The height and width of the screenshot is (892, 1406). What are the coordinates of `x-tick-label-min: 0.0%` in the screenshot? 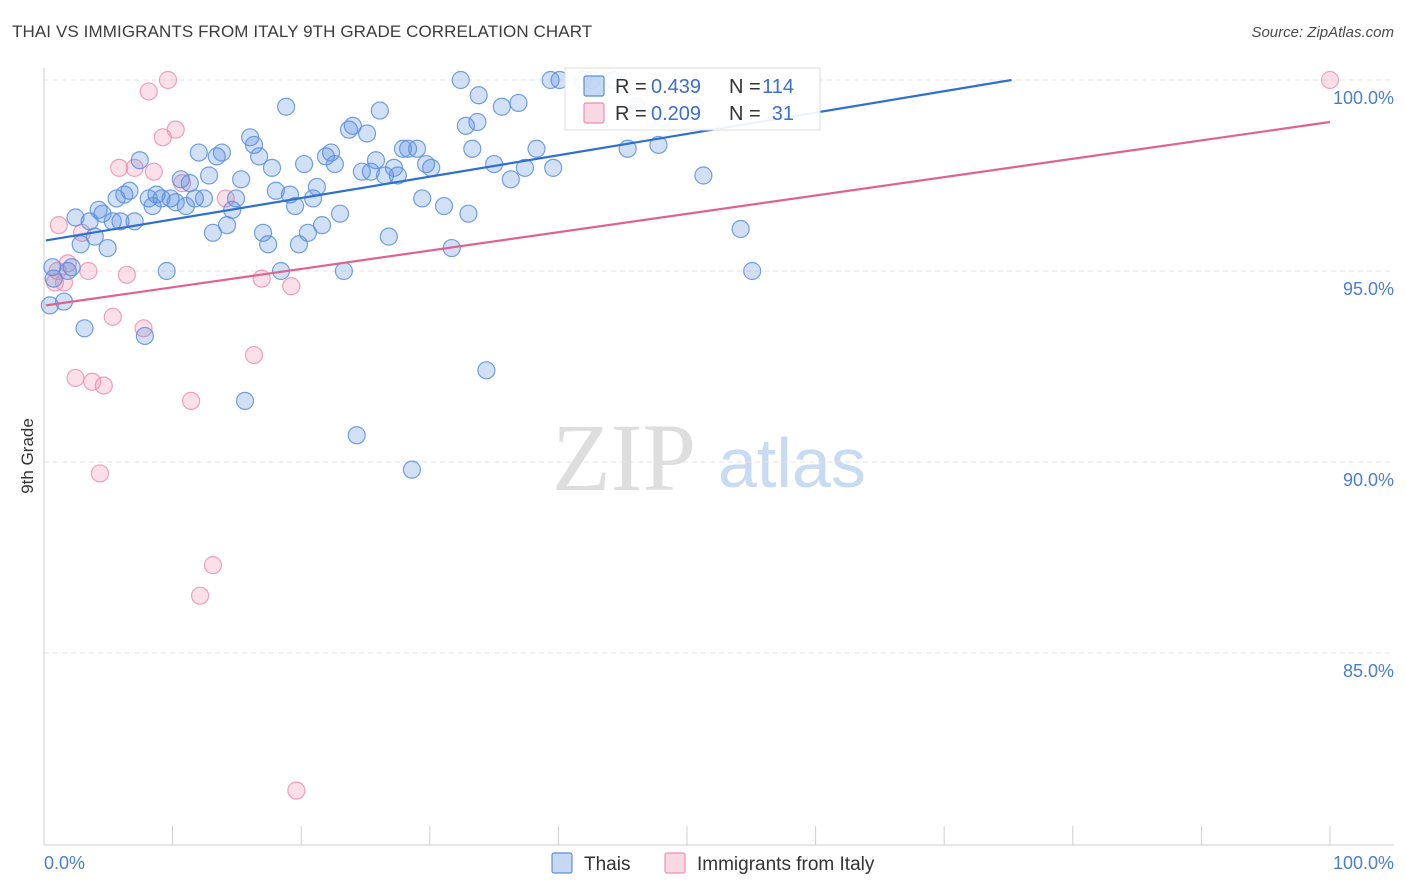 It's located at (64, 863).